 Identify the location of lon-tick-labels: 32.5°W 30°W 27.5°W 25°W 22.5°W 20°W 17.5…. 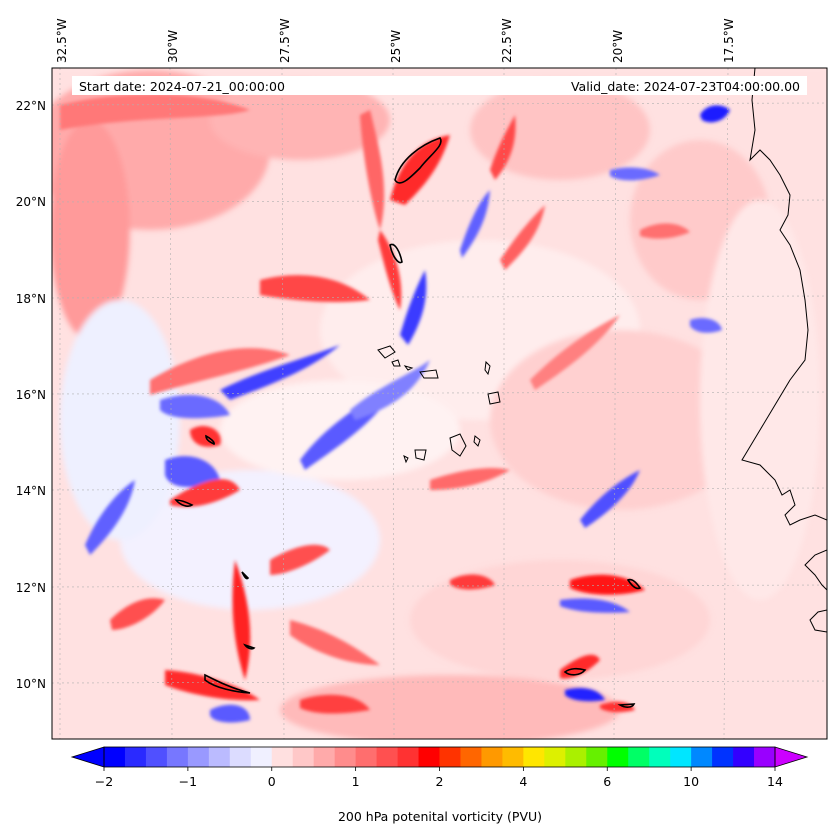
(395, 40).